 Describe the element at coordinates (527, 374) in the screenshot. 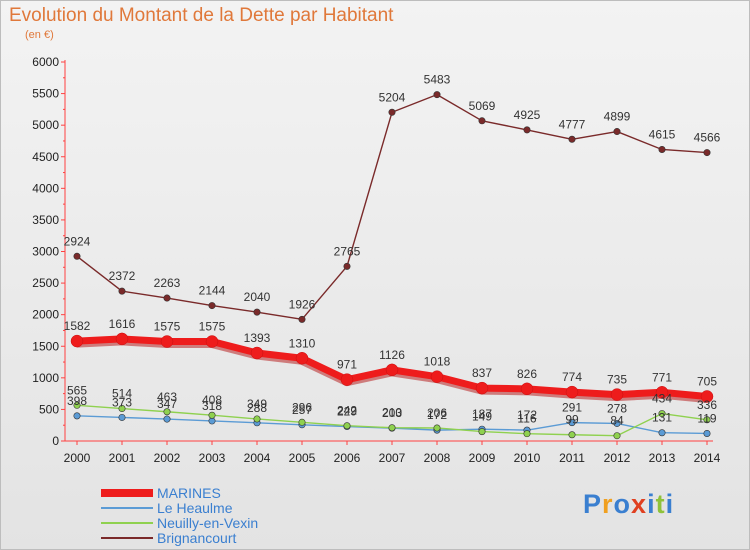

I see `data-label: 826` at that location.